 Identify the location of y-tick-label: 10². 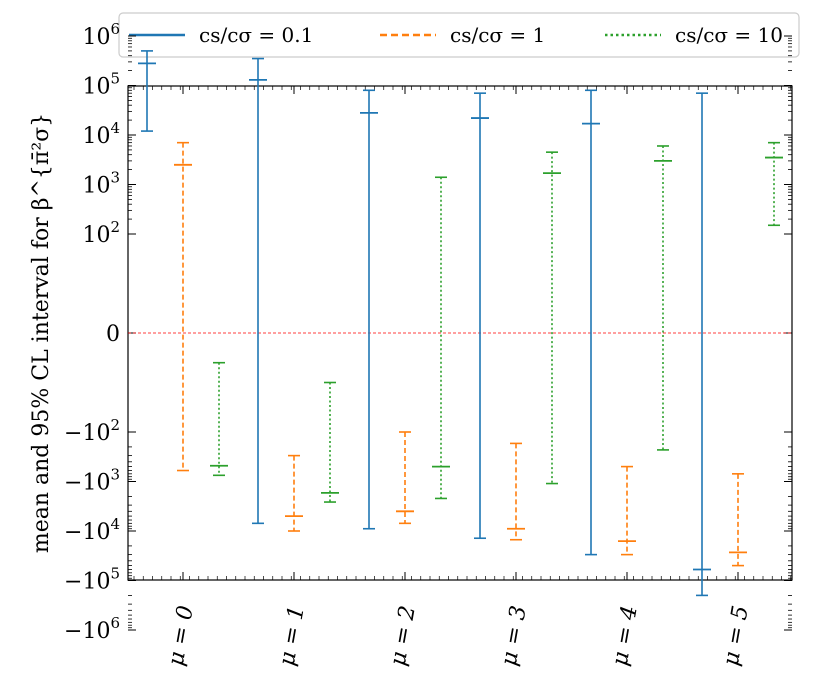
(101, 233).